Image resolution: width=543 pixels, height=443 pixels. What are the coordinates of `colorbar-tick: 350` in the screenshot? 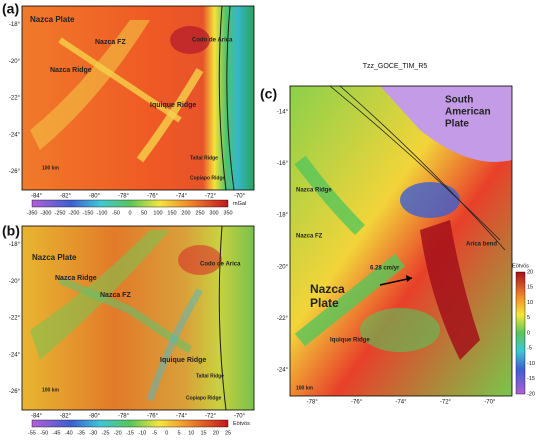 It's located at (227, 213).